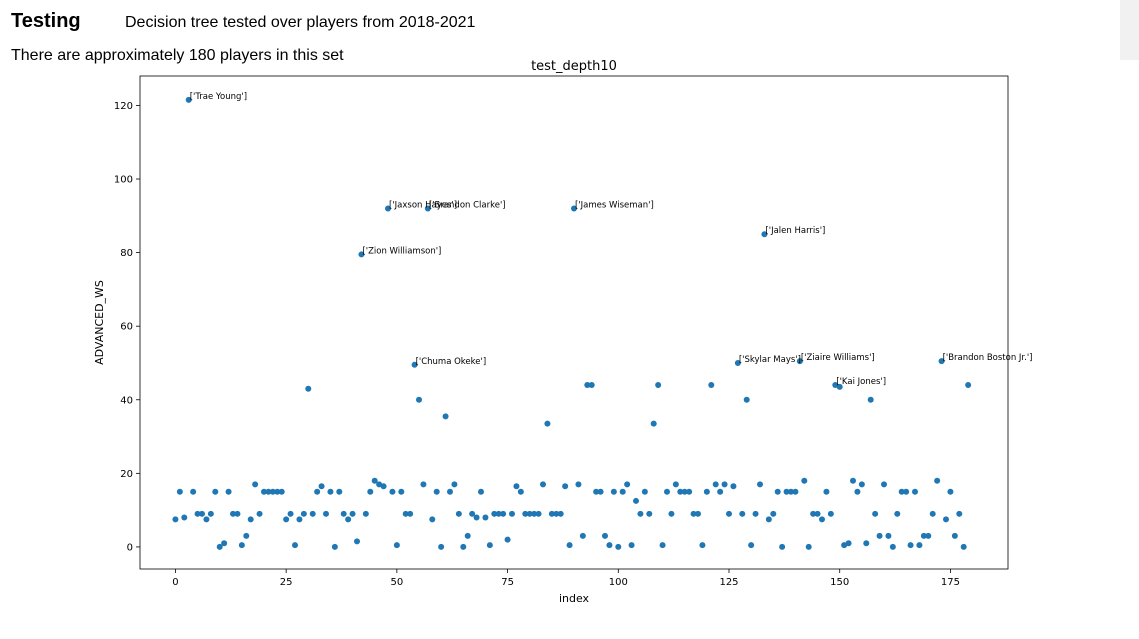  What do you see at coordinates (99, 322) in the screenshot?
I see `y-axis-label: ADVANCED_WS` at bounding box center [99, 322].